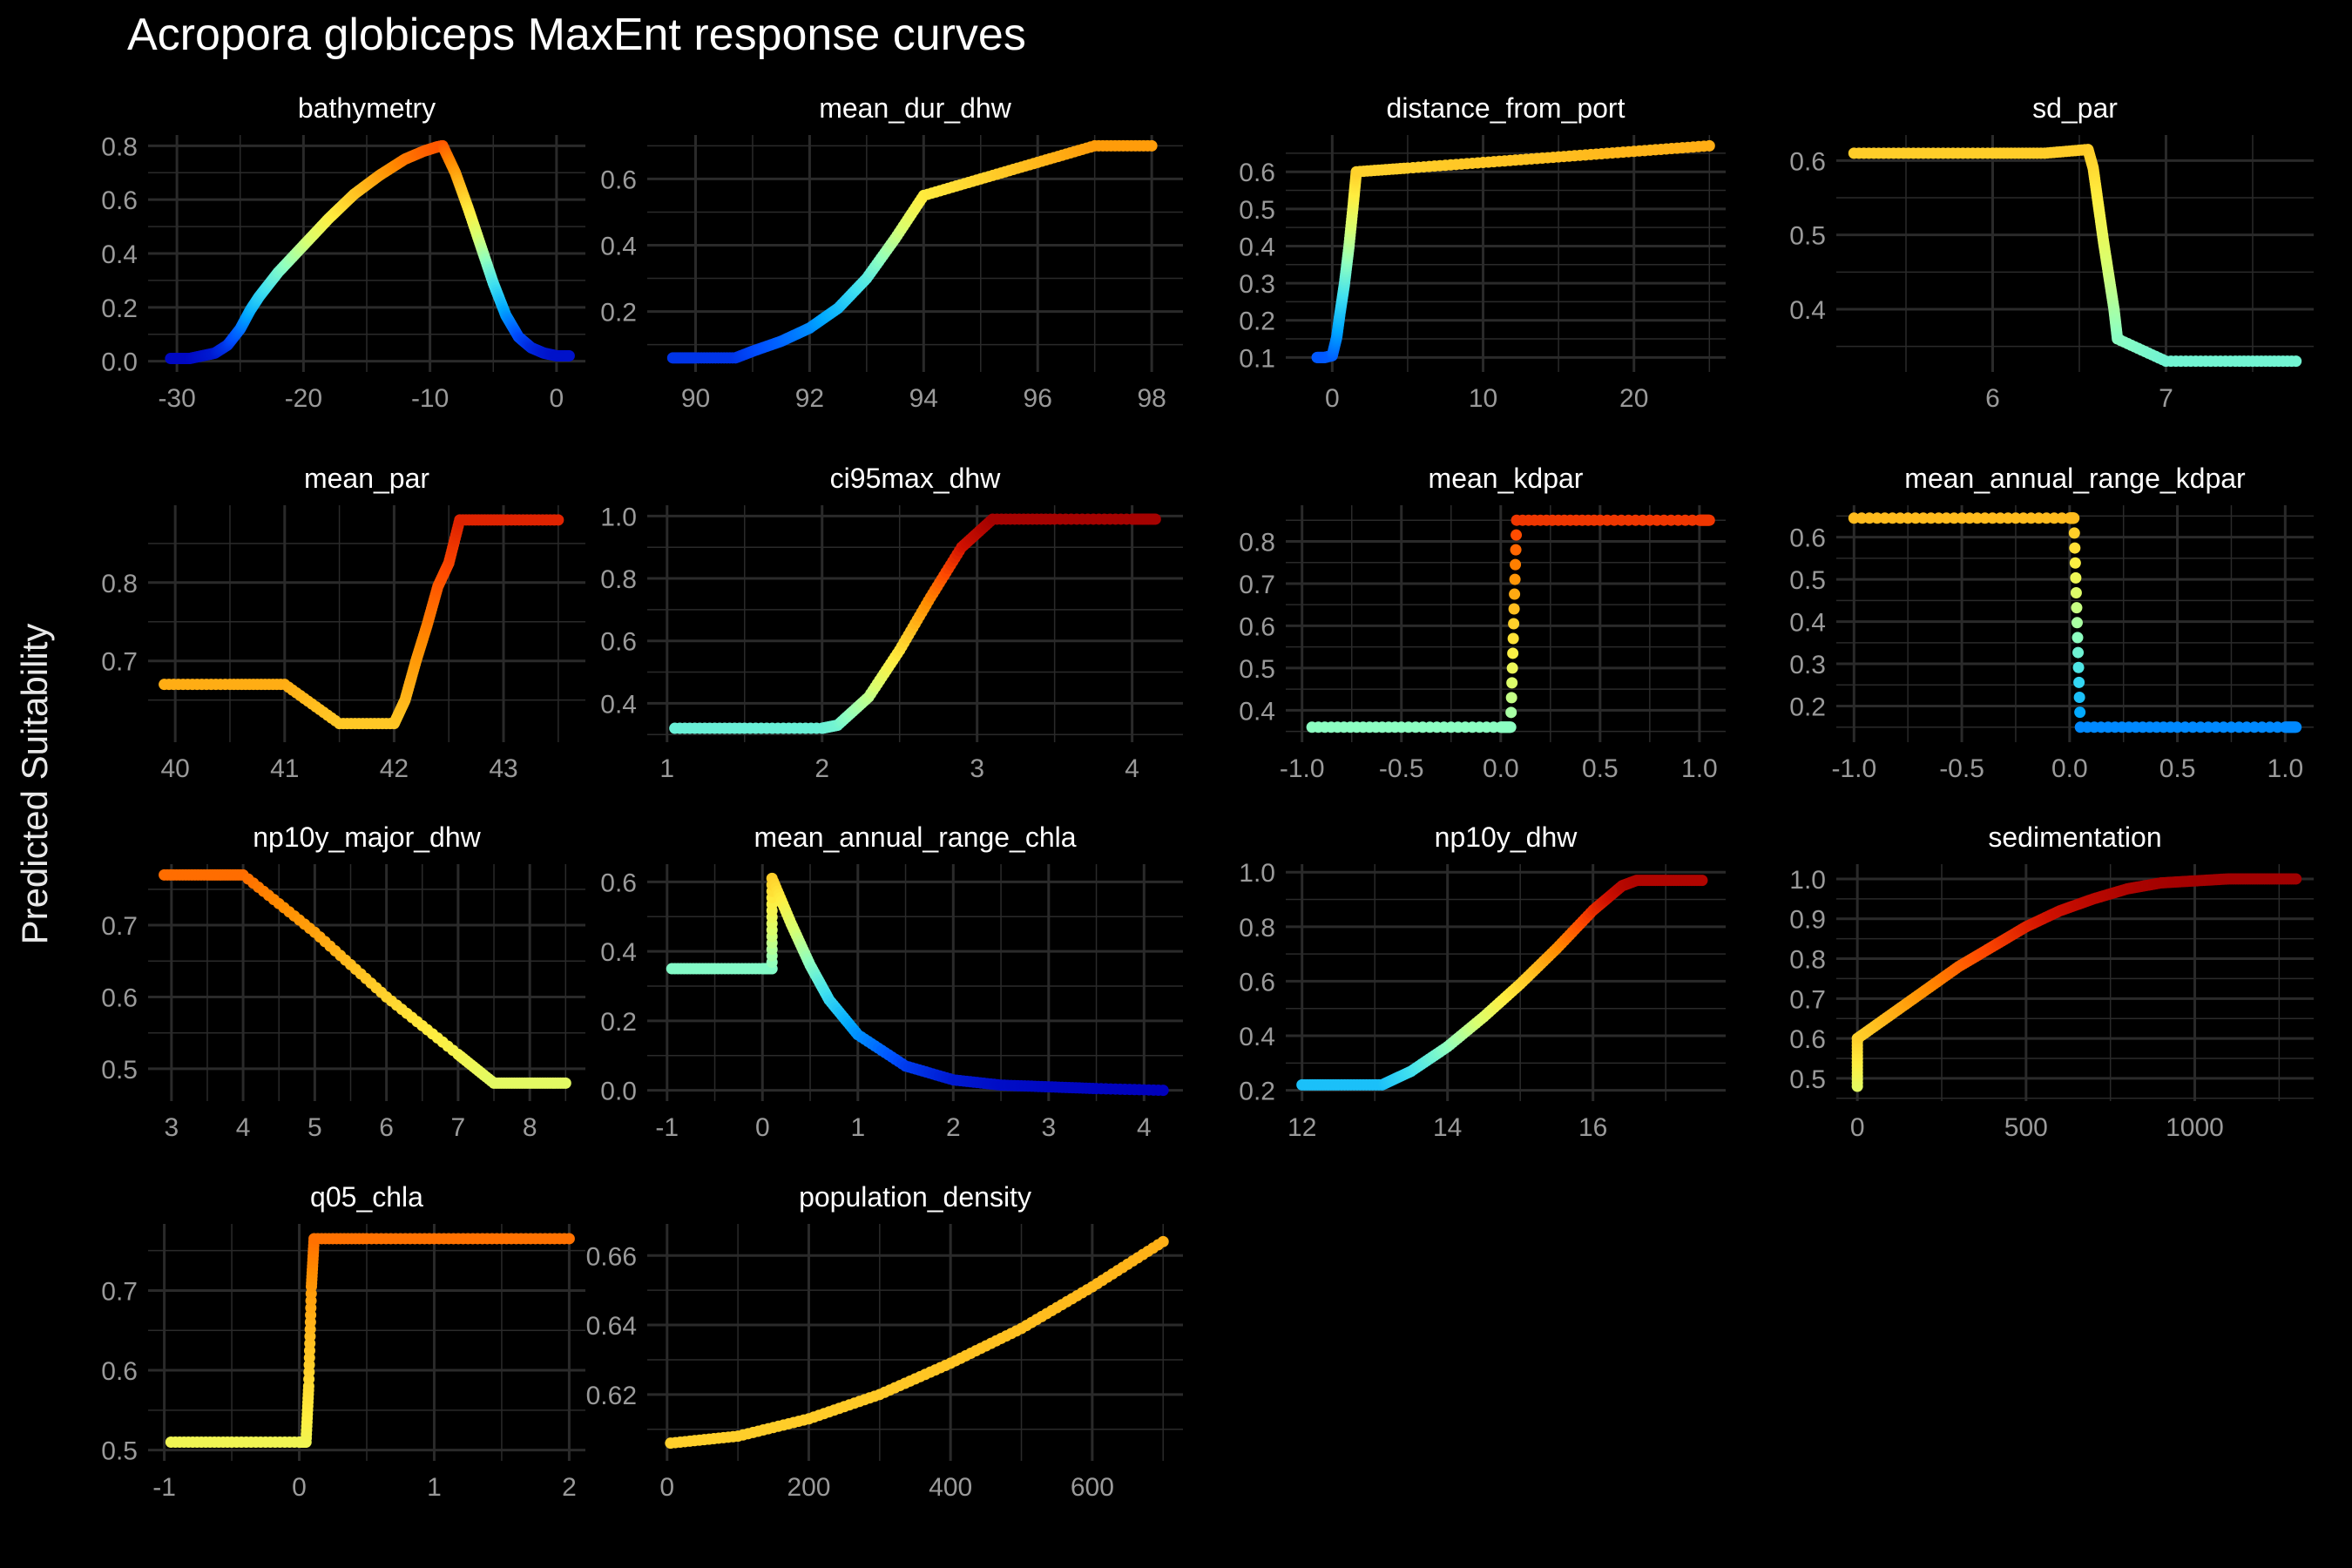 This screenshot has width=2352, height=1568. Describe the element at coordinates (924, 398) in the screenshot. I see `x-tick-label: 94` at that location.